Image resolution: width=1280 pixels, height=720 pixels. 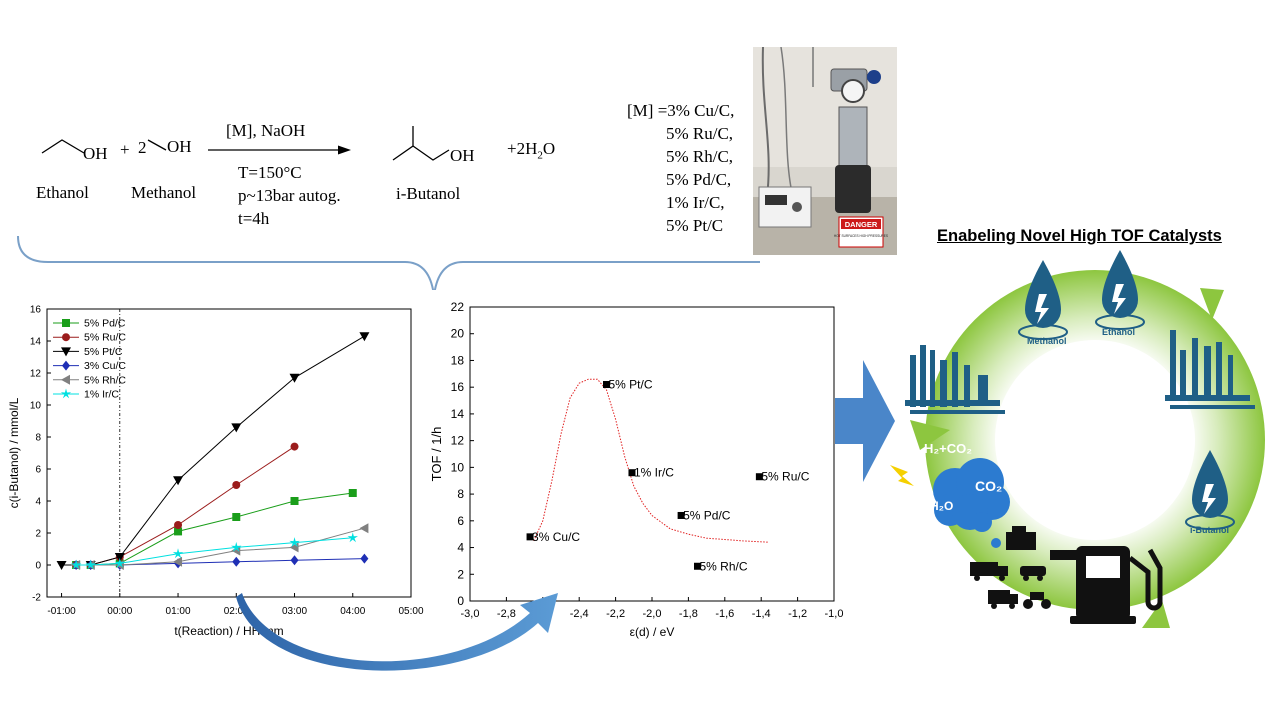 I want to click on methanol-oh: OH, so click(x=179, y=146).